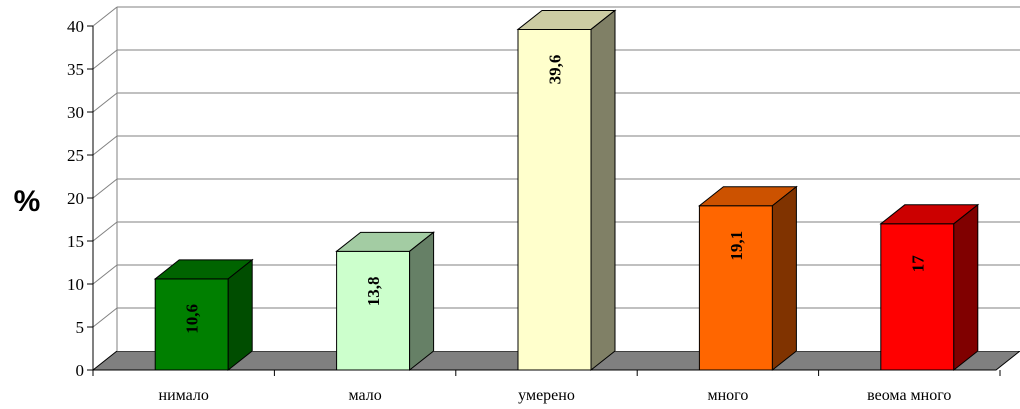  What do you see at coordinates (80, 370) in the screenshot?
I see `y-tick-label: 0` at bounding box center [80, 370].